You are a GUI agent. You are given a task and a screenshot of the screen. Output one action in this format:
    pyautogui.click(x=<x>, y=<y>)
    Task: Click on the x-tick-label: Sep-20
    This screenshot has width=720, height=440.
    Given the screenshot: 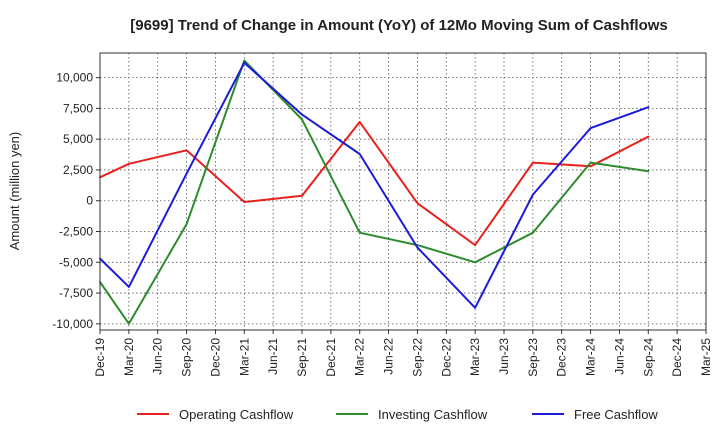 What is the action you would take?
    pyautogui.click(x=187, y=357)
    